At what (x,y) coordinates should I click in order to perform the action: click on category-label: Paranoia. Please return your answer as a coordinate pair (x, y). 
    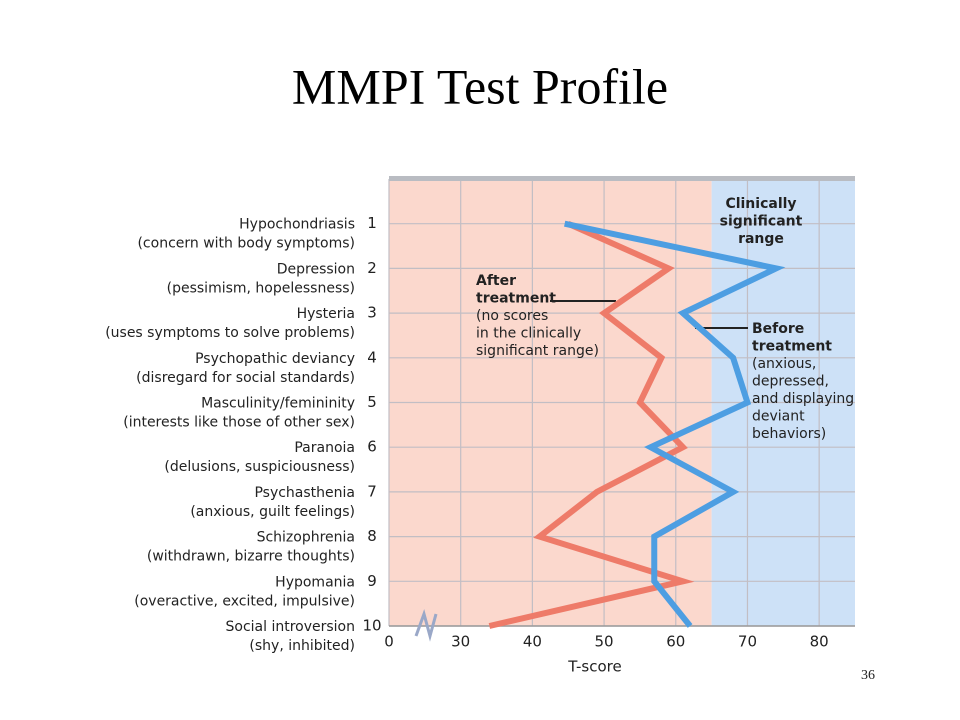
    Looking at the image, I should click on (324, 448).